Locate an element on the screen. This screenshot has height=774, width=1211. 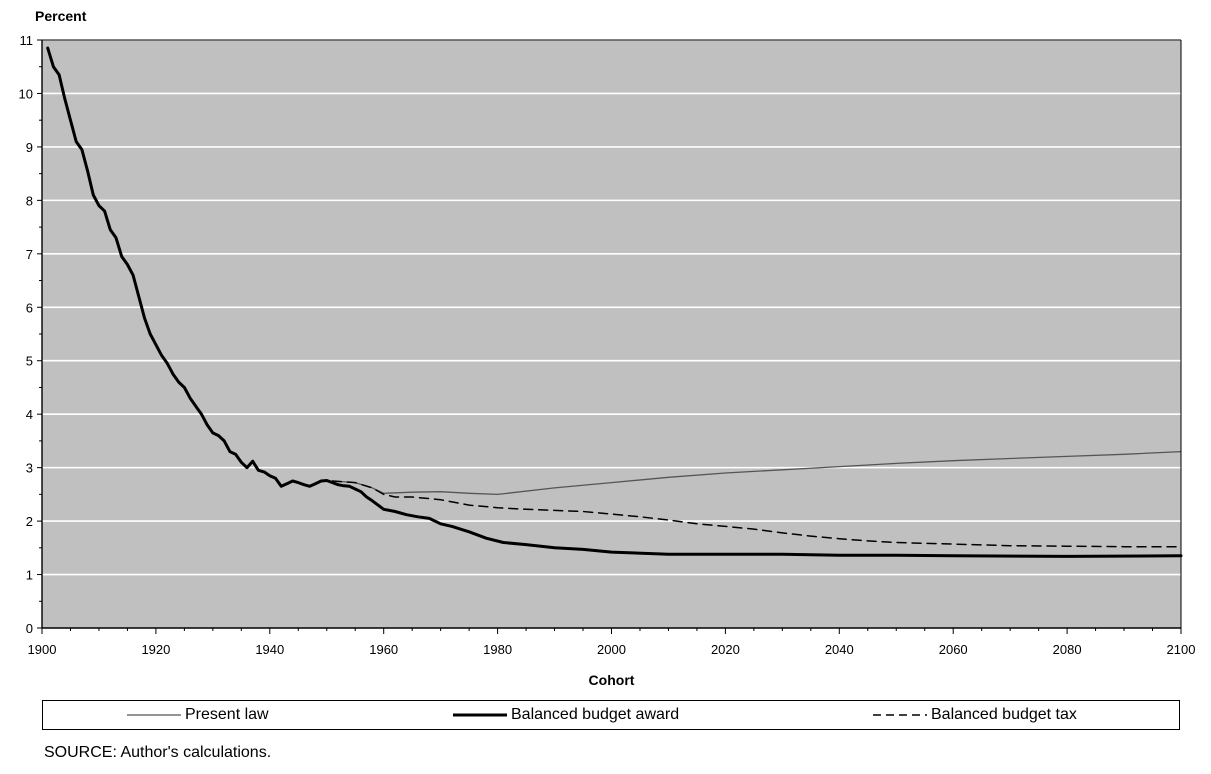
y-tick-label: 11 is located at coordinates (27, 40).